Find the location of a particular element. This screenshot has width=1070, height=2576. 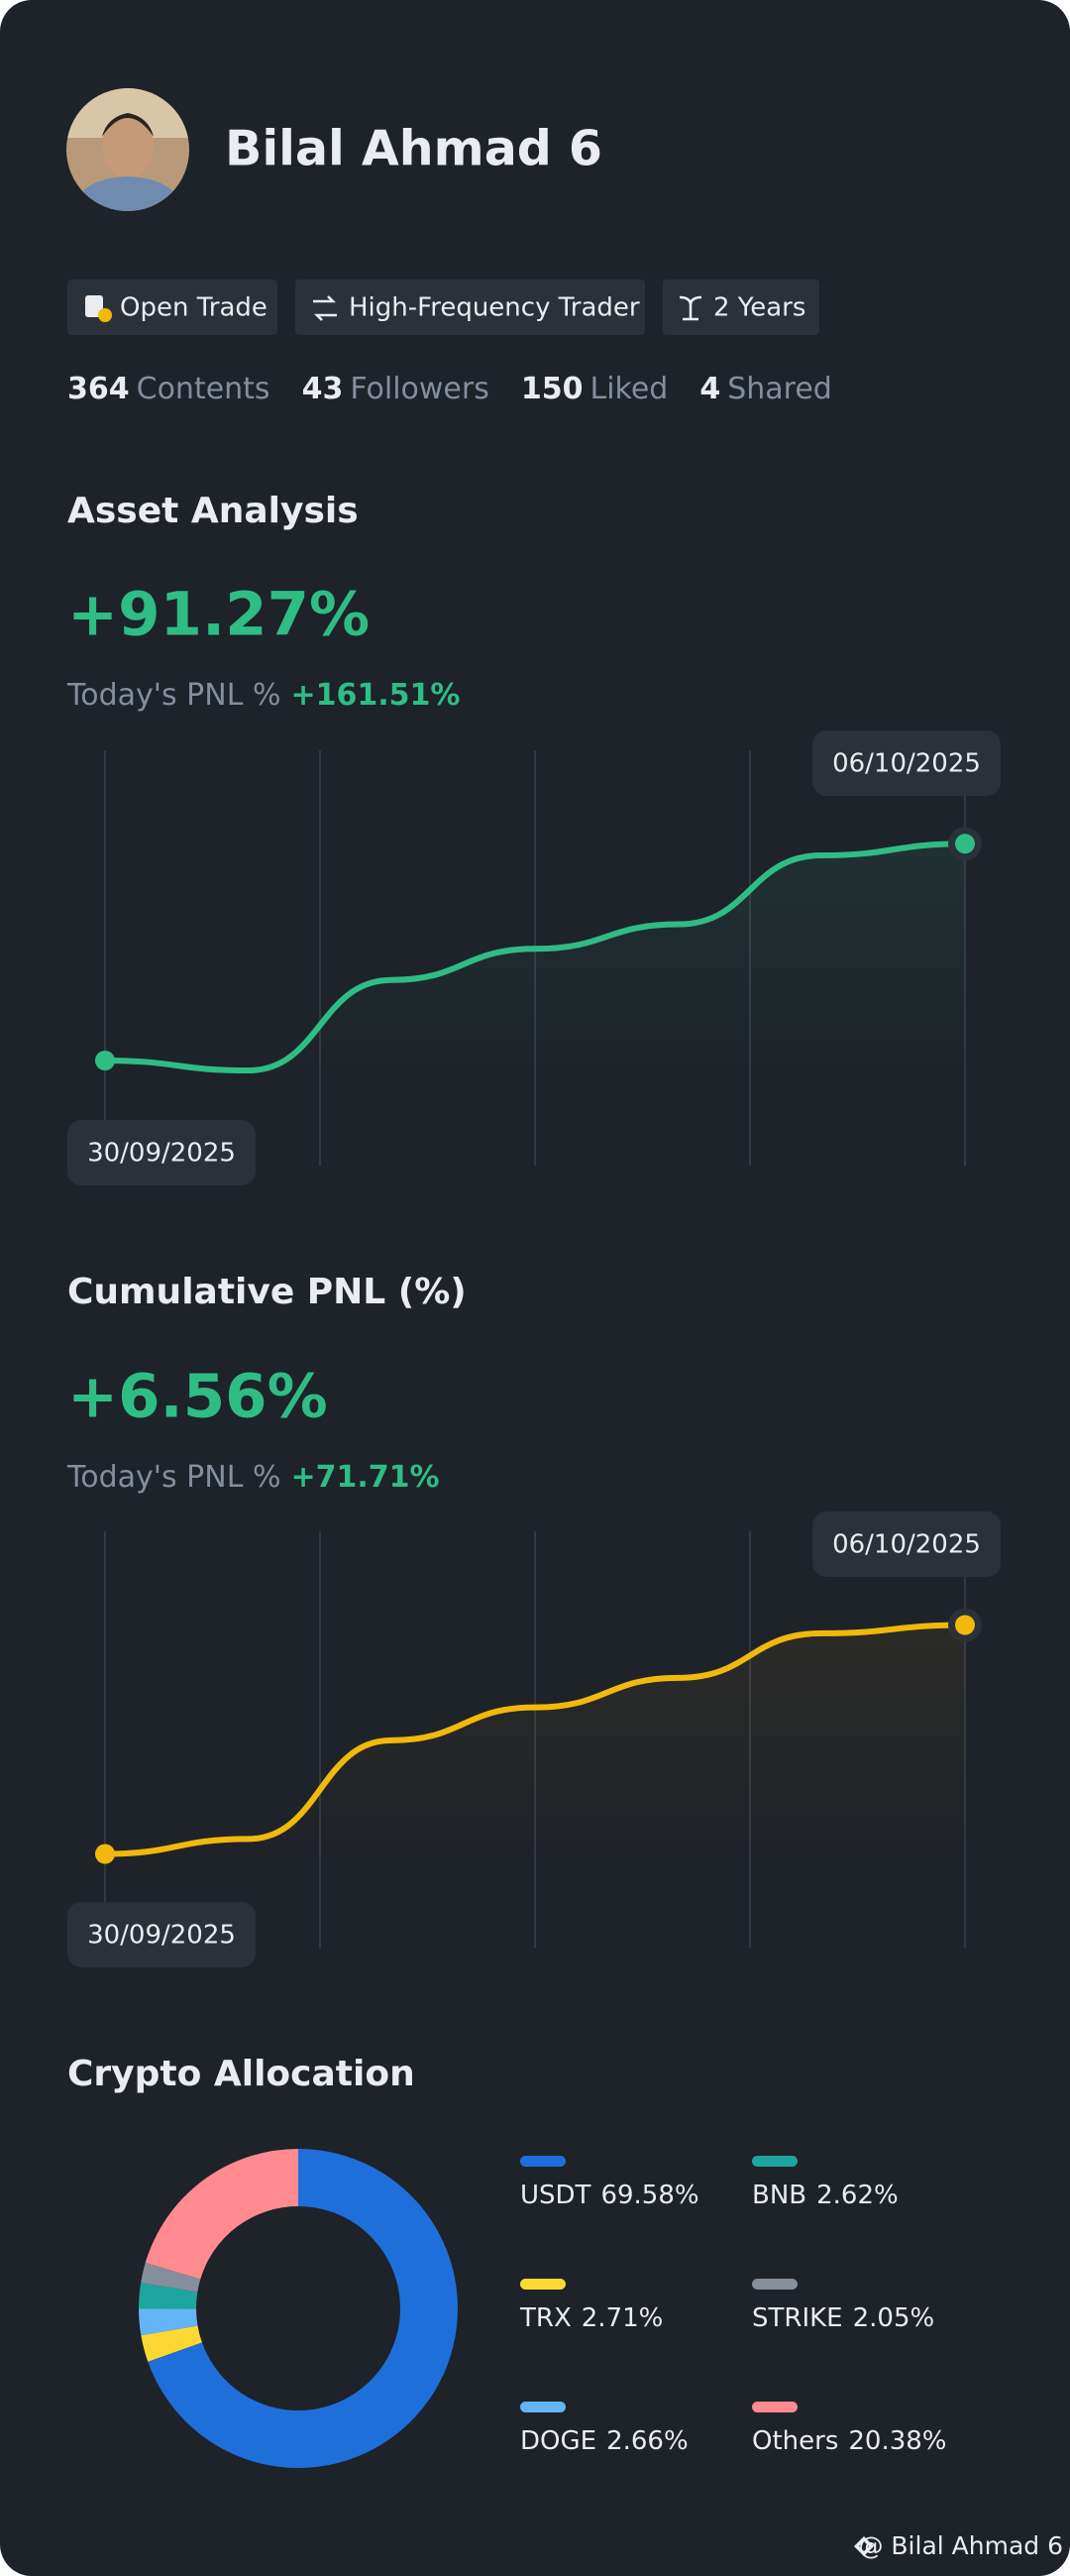

today-pnl-value: +71.71% is located at coordinates (364, 1477).